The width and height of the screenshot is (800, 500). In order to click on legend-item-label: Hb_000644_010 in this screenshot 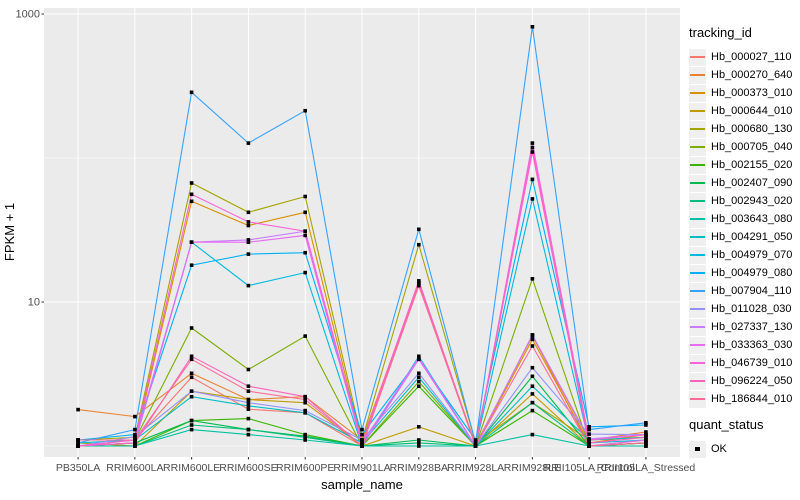, I will do `click(752, 111)`.